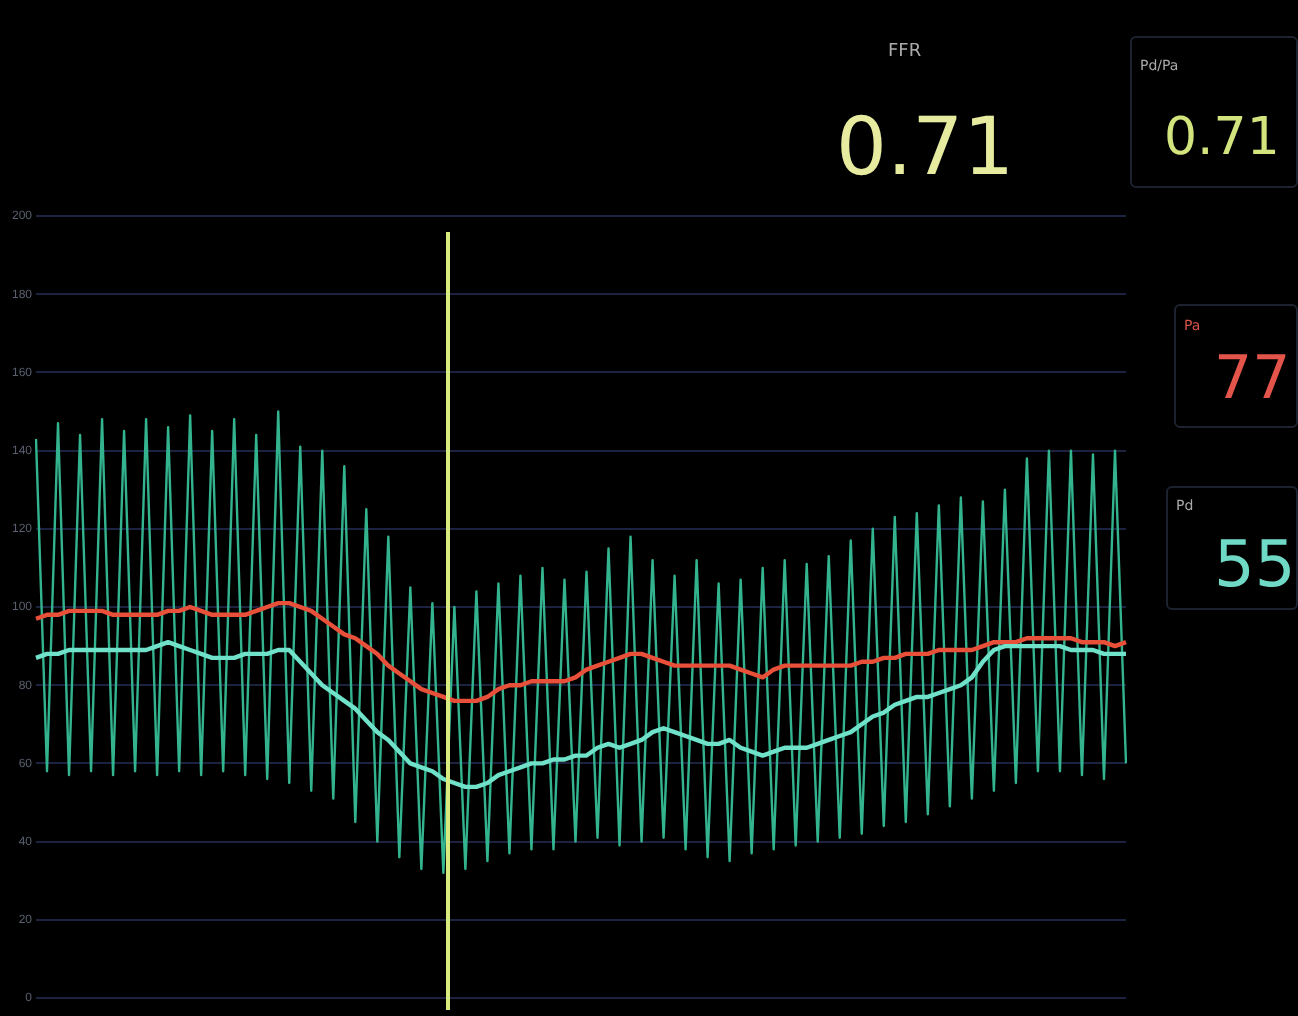 The width and height of the screenshot is (1298, 1016). Describe the element at coordinates (1252, 379) in the screenshot. I see `text: 77` at that location.